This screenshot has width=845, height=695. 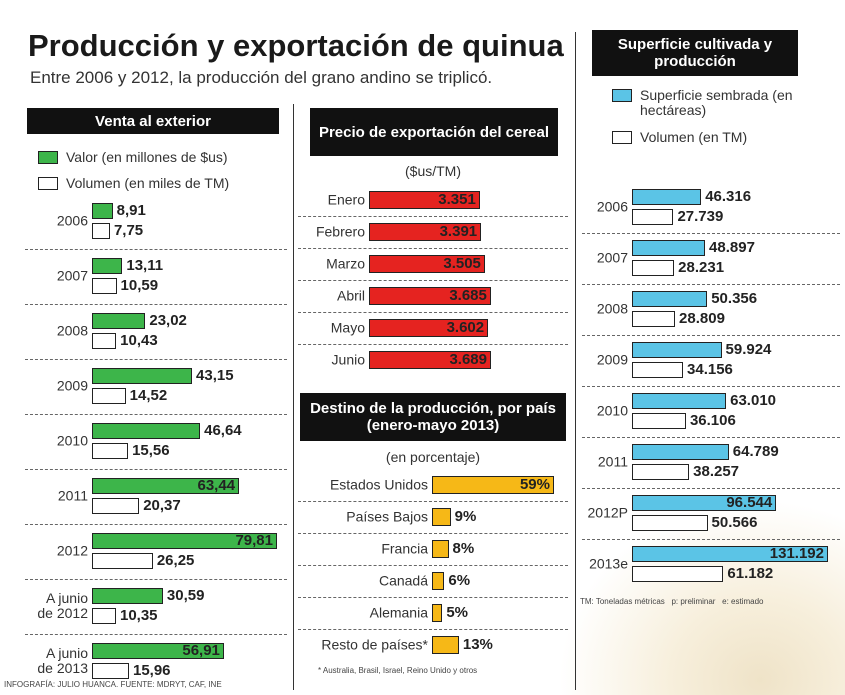 I want to click on category-label: Enero, so click(x=346, y=199).